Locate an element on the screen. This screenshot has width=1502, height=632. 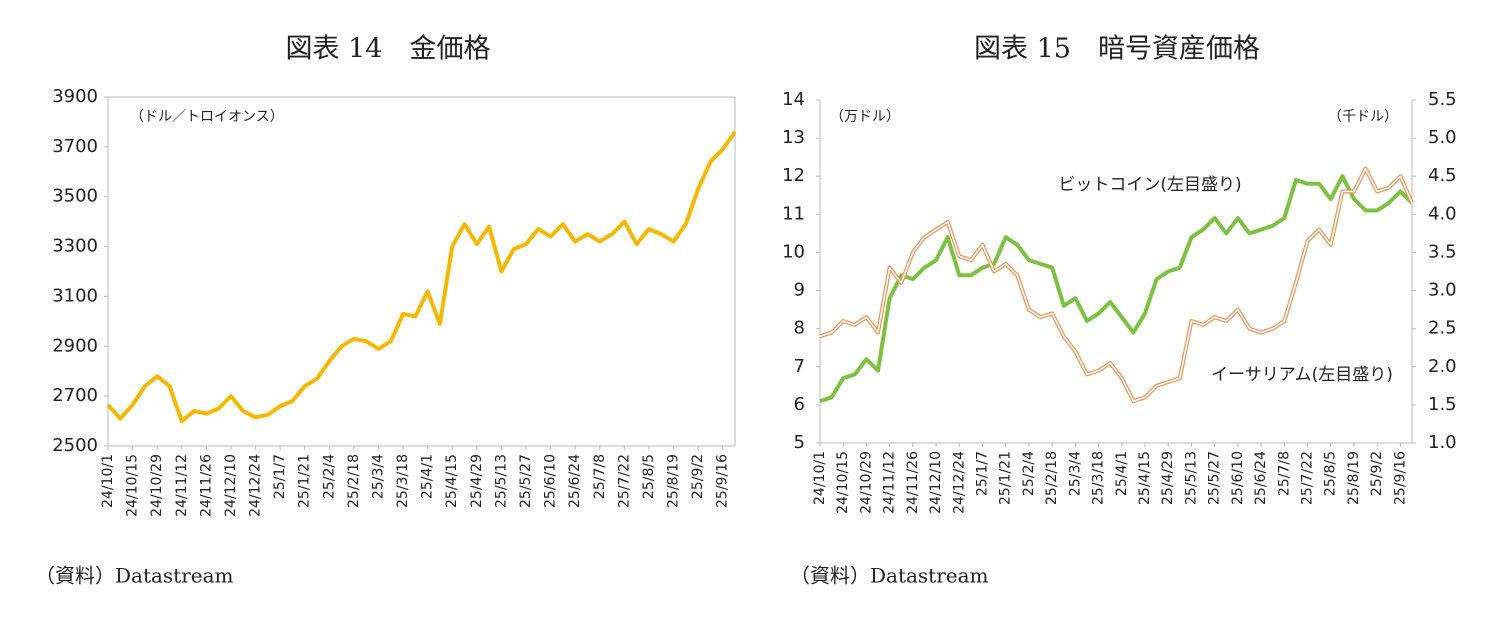
y-tick-label: 12 is located at coordinates (793, 175).